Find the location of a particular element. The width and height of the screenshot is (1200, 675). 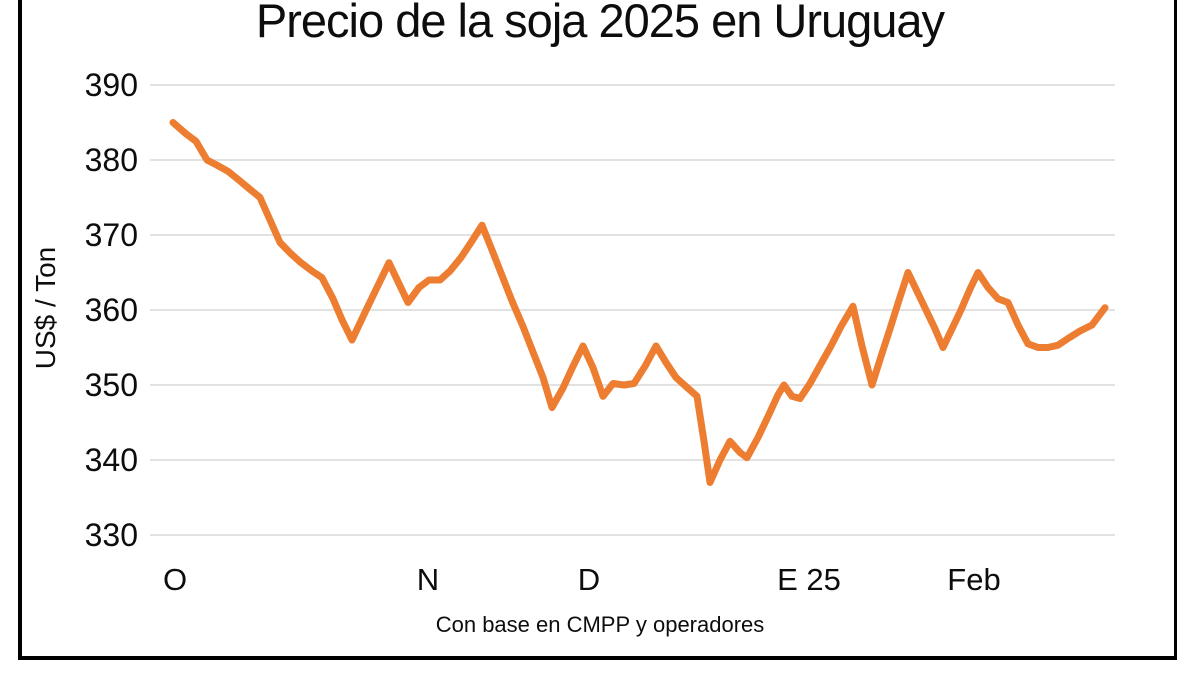

chart-caption: Con base en CMPP y operadores is located at coordinates (600, 624).